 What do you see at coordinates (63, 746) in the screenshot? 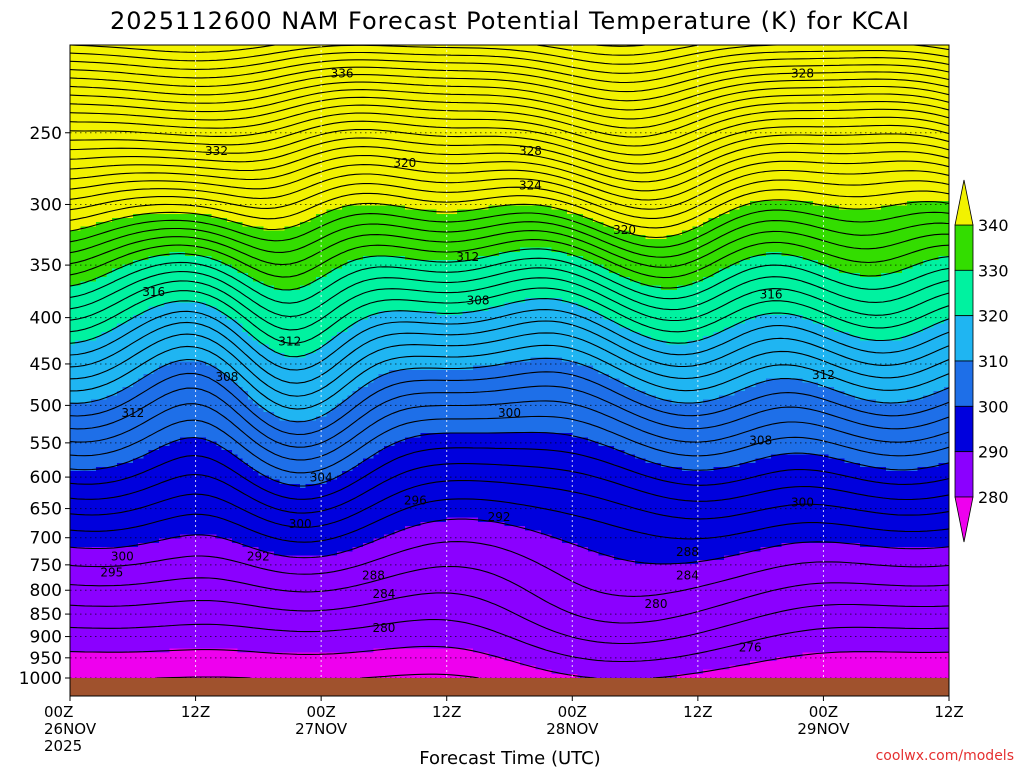
I see `x-tick-label: 2025` at bounding box center [63, 746].